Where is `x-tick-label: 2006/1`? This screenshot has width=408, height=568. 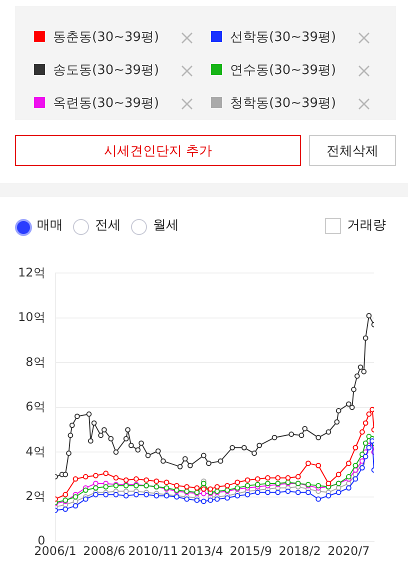
x-tick-label: 2006/1 is located at coordinates (55, 551).